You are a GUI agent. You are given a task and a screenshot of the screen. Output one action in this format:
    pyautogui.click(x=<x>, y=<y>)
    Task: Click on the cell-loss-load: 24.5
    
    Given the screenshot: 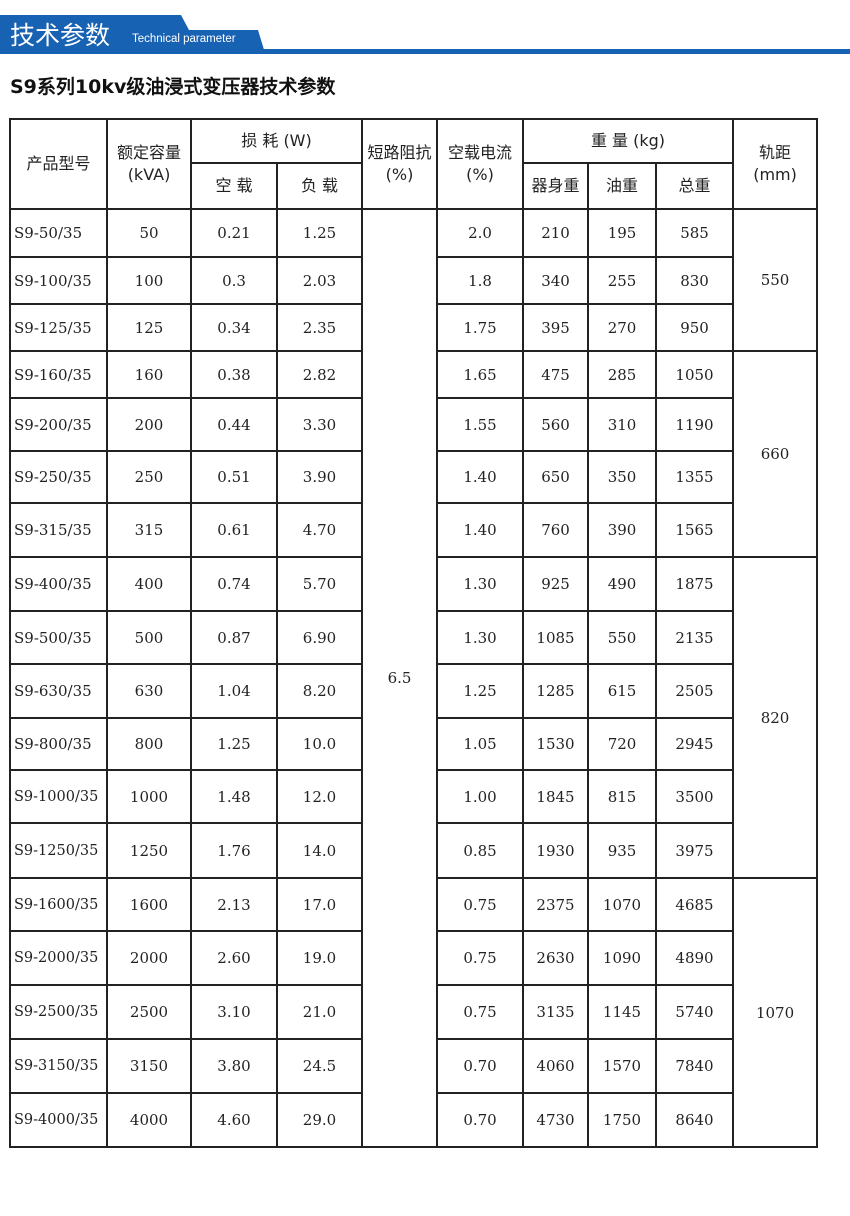 What is the action you would take?
    pyautogui.click(x=319, y=1066)
    